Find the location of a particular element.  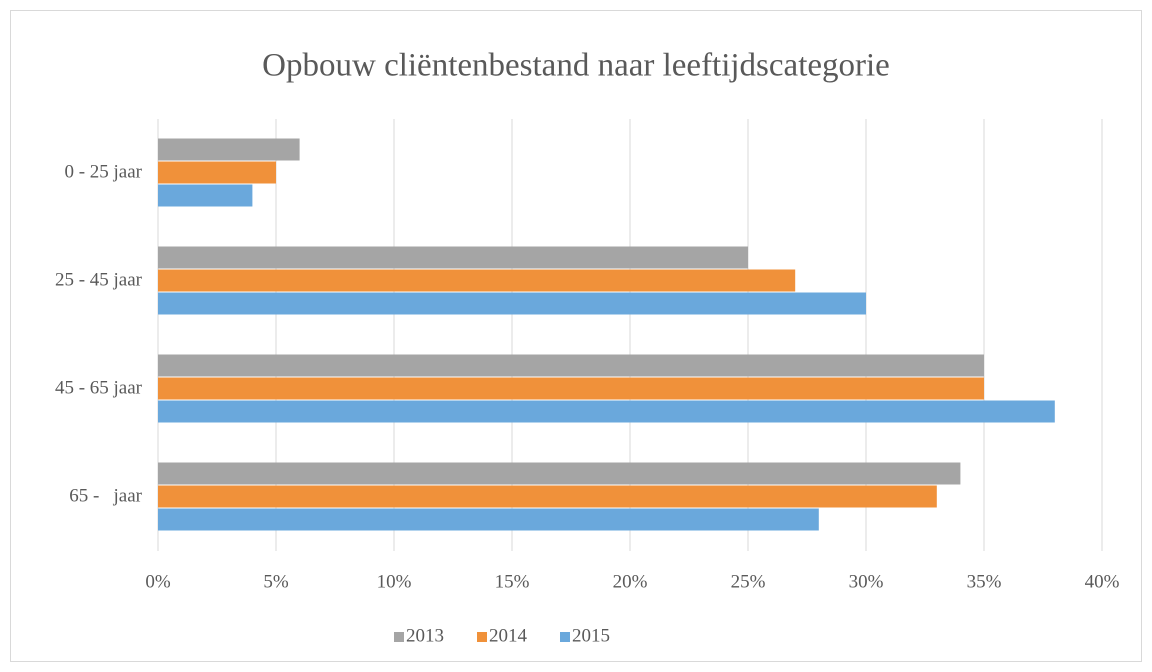

y-tick-label: 25 - 45 jaar is located at coordinates (99, 279).